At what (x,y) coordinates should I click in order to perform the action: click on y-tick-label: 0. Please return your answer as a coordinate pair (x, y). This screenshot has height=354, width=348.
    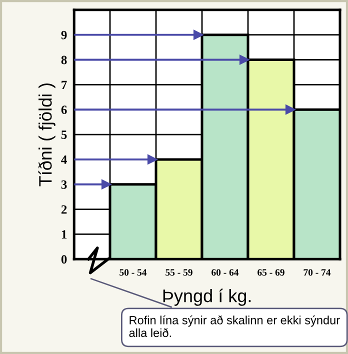
    Looking at the image, I should click on (64, 259).